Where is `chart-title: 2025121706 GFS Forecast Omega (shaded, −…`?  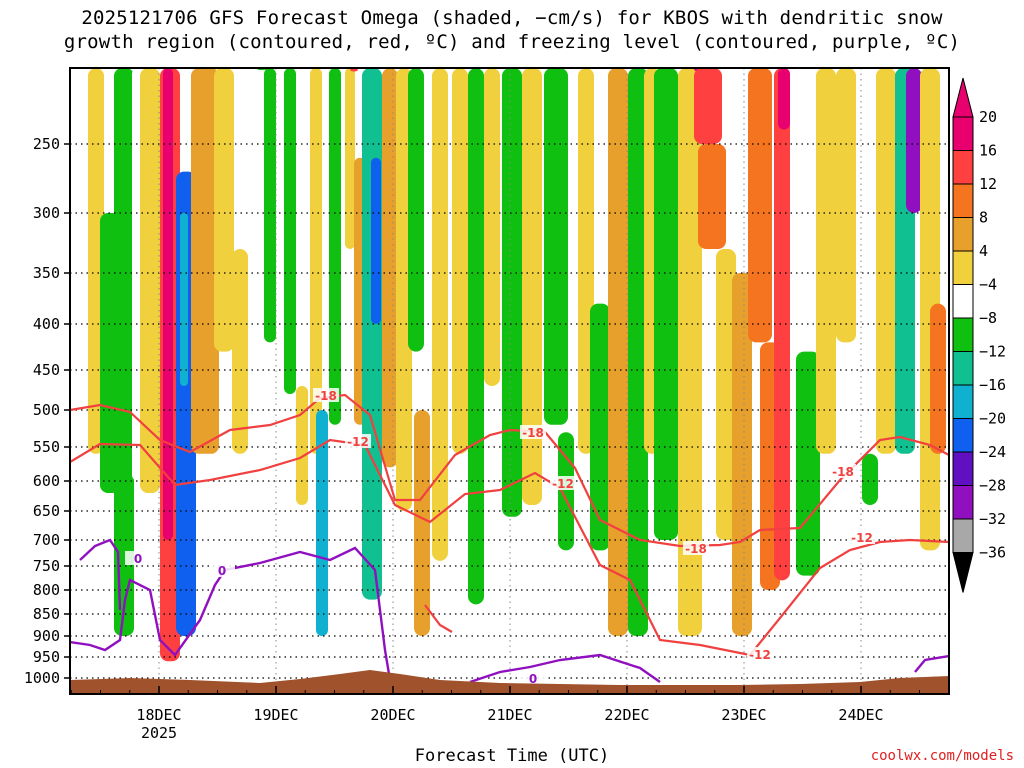
chart-title: 2025121706 GFS Forecast Omega (shaded, −… is located at coordinates (512, 30).